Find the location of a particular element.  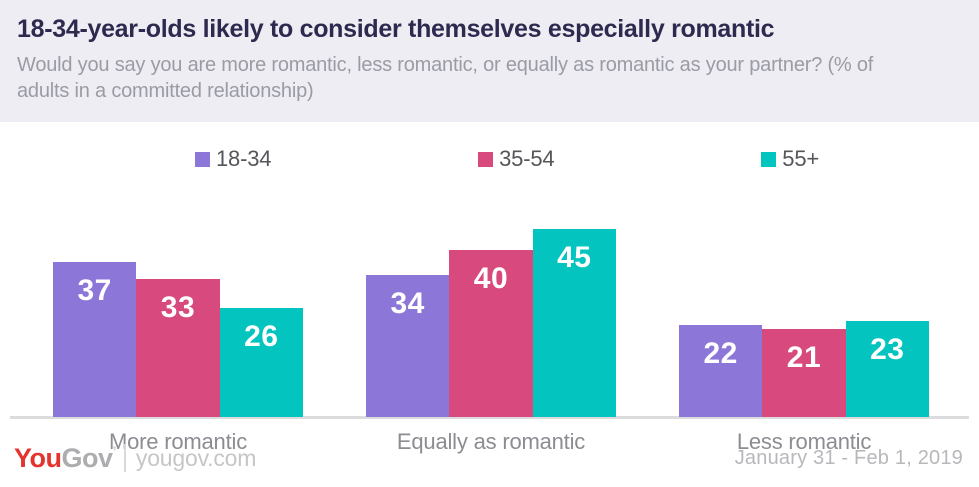

fieldwork-date: January 31 - Feb 1, 2019 is located at coordinates (848, 457).